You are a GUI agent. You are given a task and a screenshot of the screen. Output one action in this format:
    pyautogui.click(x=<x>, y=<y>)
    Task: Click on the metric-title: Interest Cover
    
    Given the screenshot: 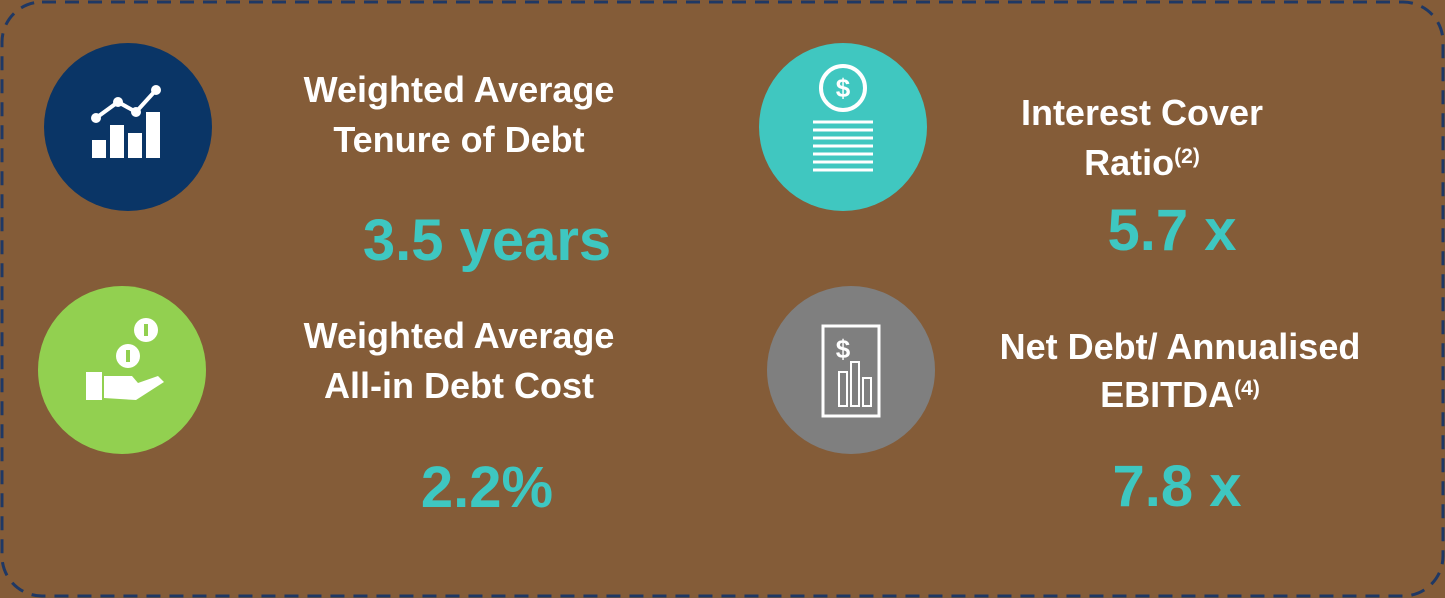 What is the action you would take?
    pyautogui.click(x=1142, y=112)
    